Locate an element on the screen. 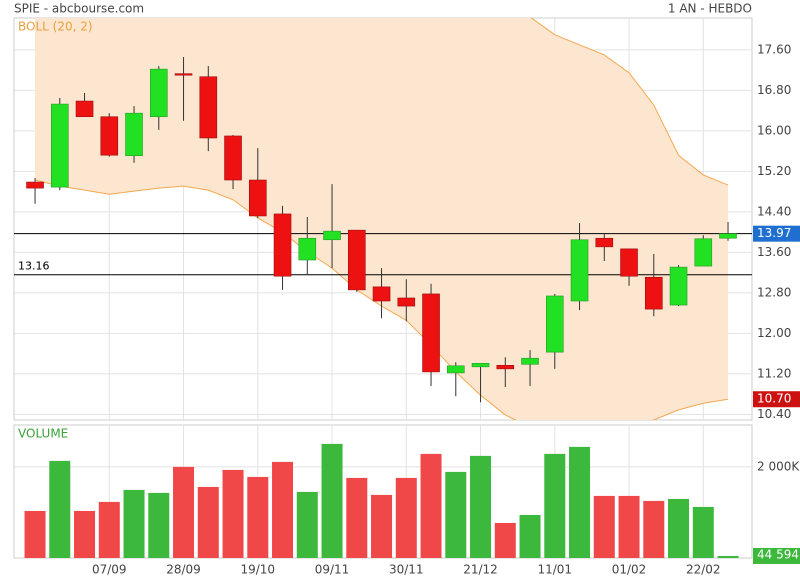 This screenshot has height=580, width=800. y-tick-label: 16.00 is located at coordinates (774, 130).